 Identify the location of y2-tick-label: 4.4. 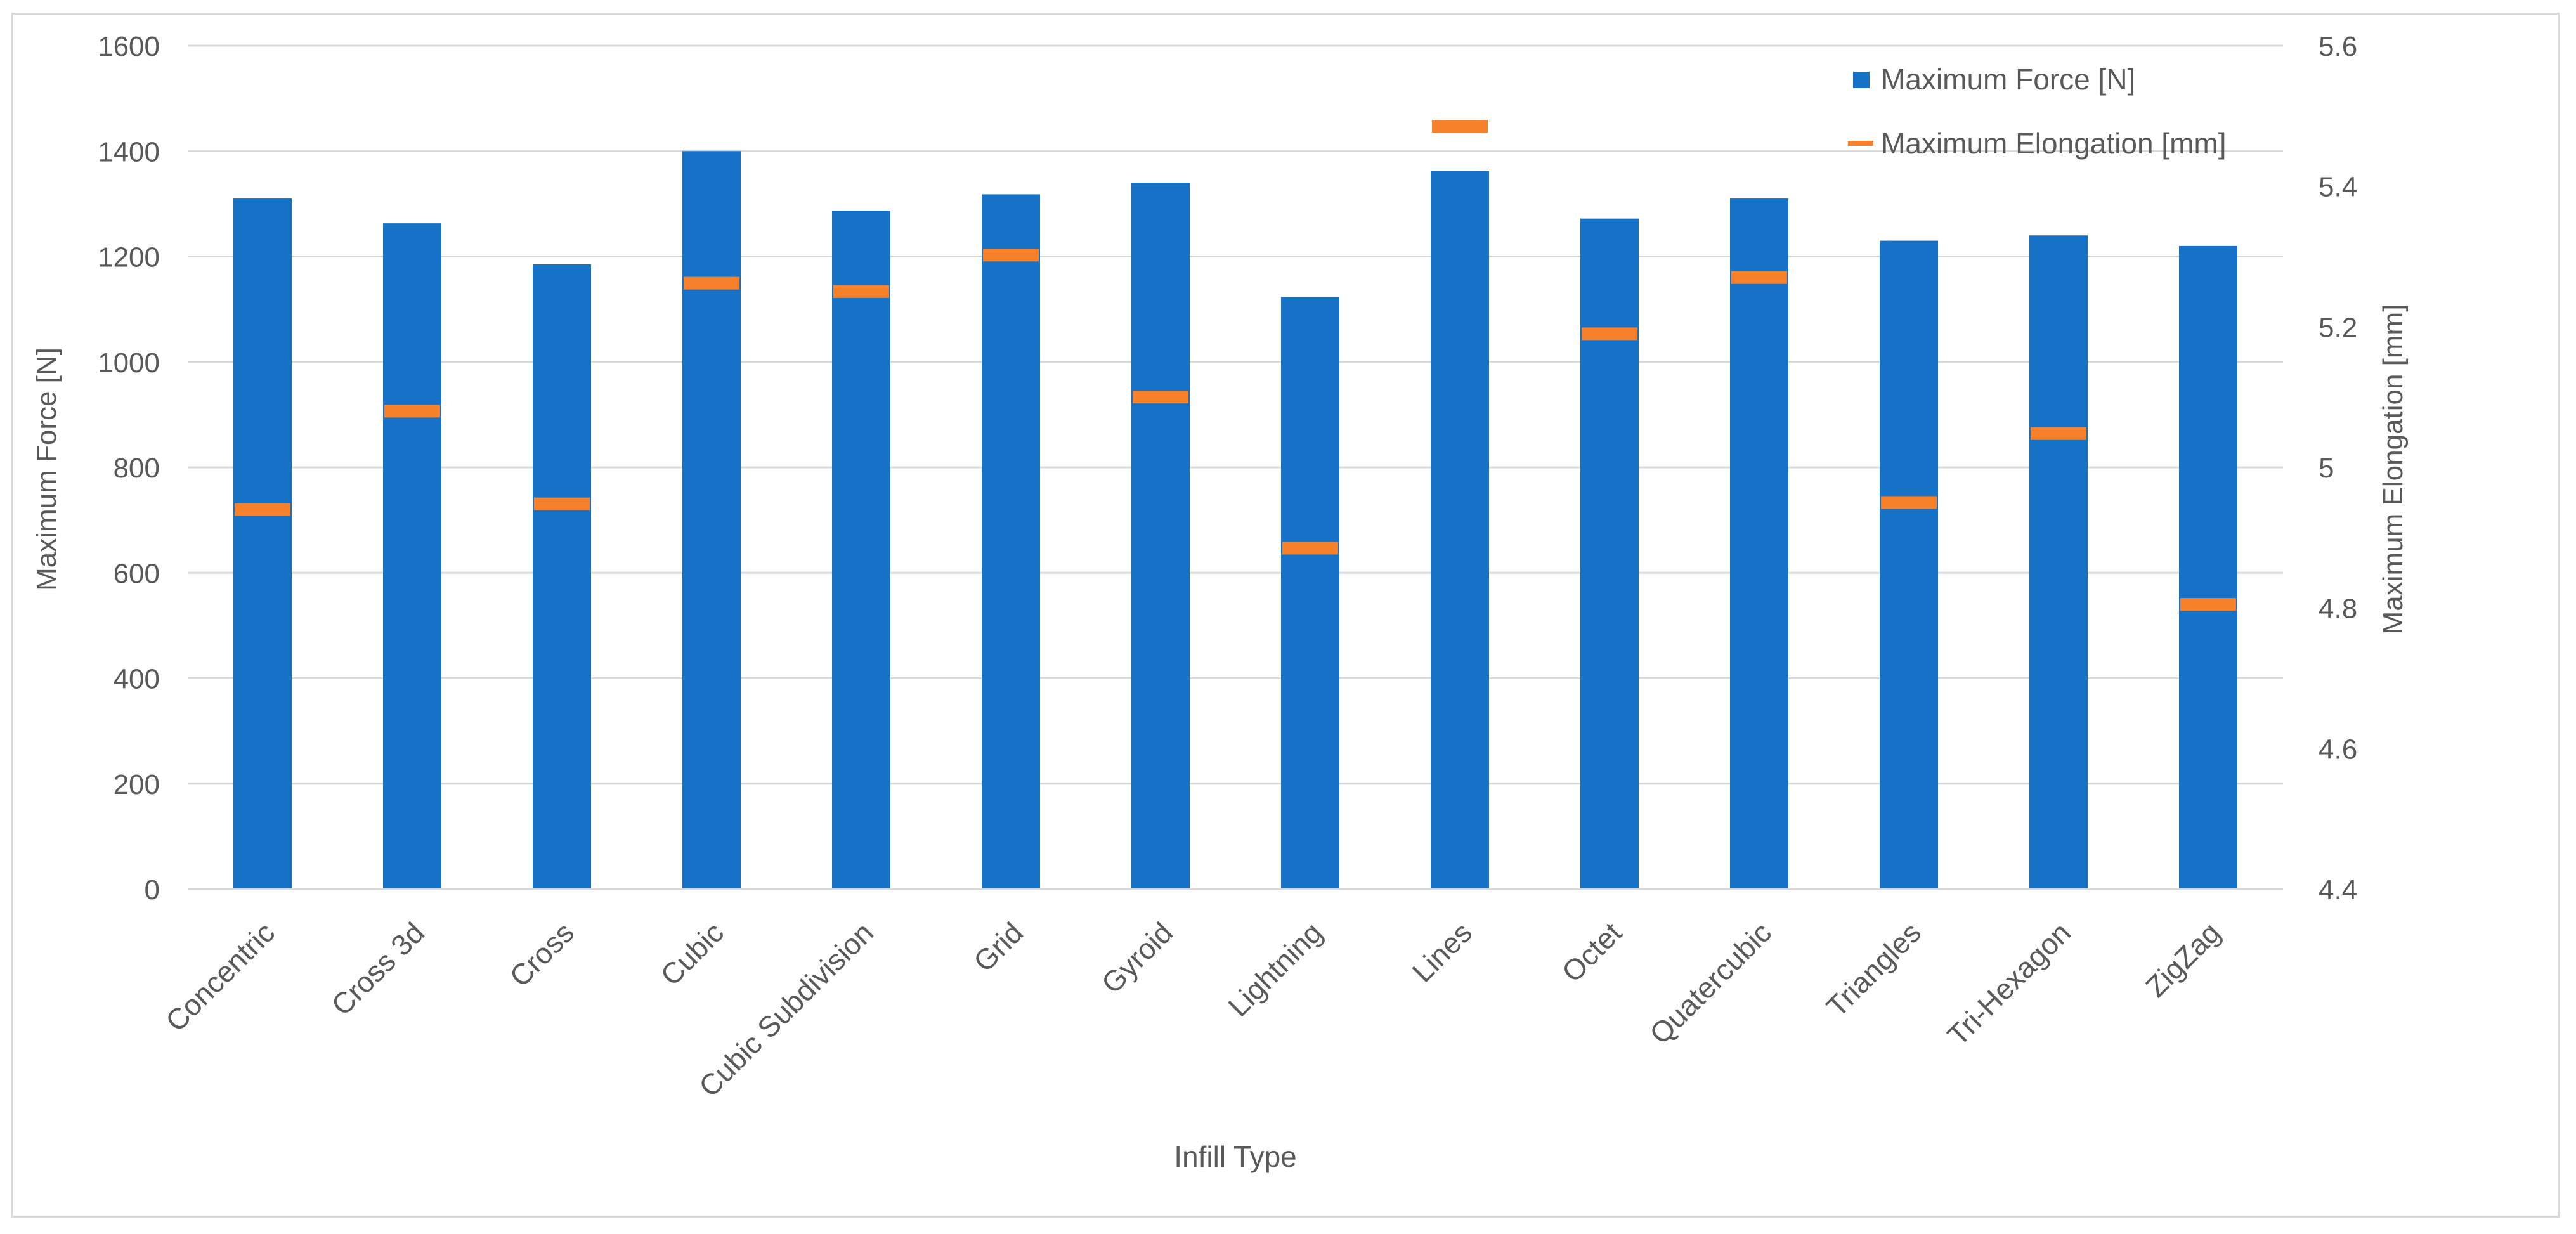
(2338, 890).